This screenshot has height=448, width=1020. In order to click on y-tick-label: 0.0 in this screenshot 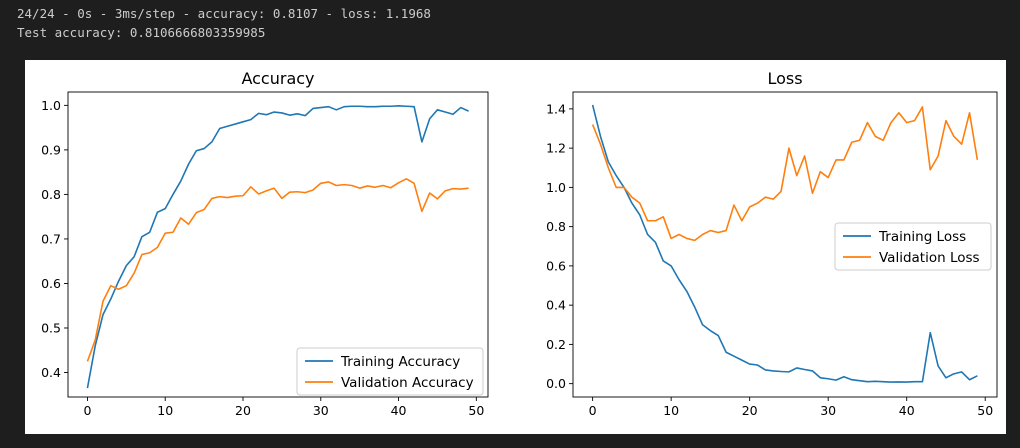, I will do `click(556, 383)`.